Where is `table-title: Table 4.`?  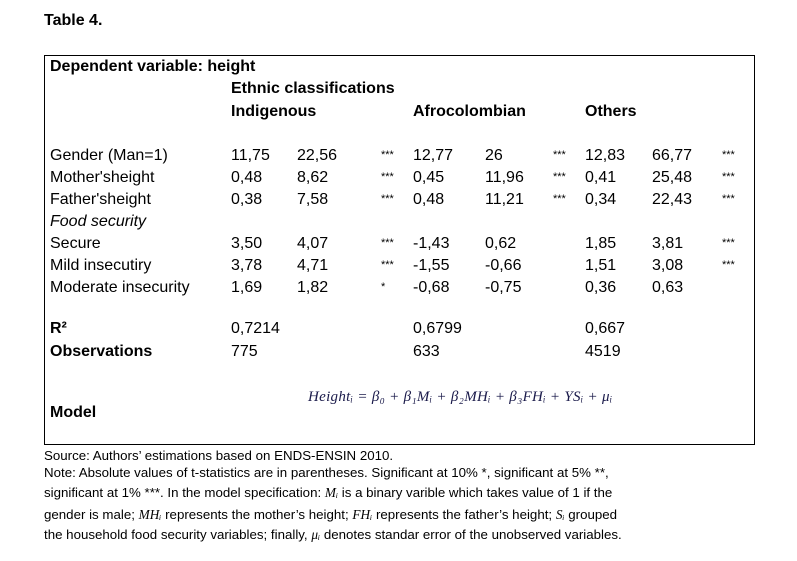 table-title: Table 4. is located at coordinates (73, 20).